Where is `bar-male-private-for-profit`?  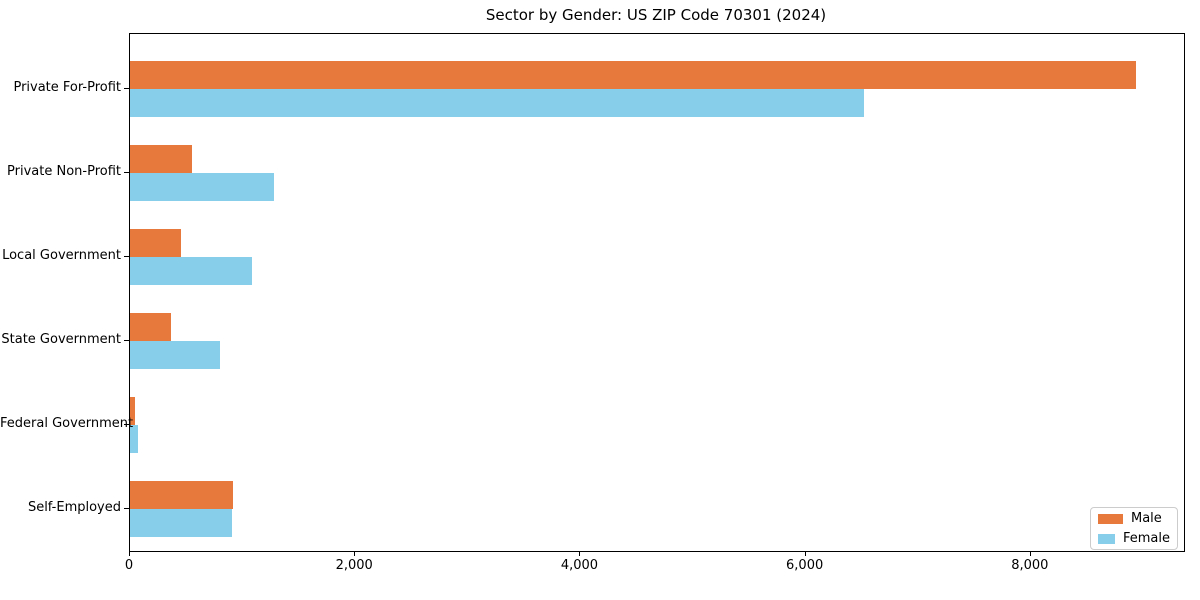 bar-male-private-for-profit is located at coordinates (633, 74).